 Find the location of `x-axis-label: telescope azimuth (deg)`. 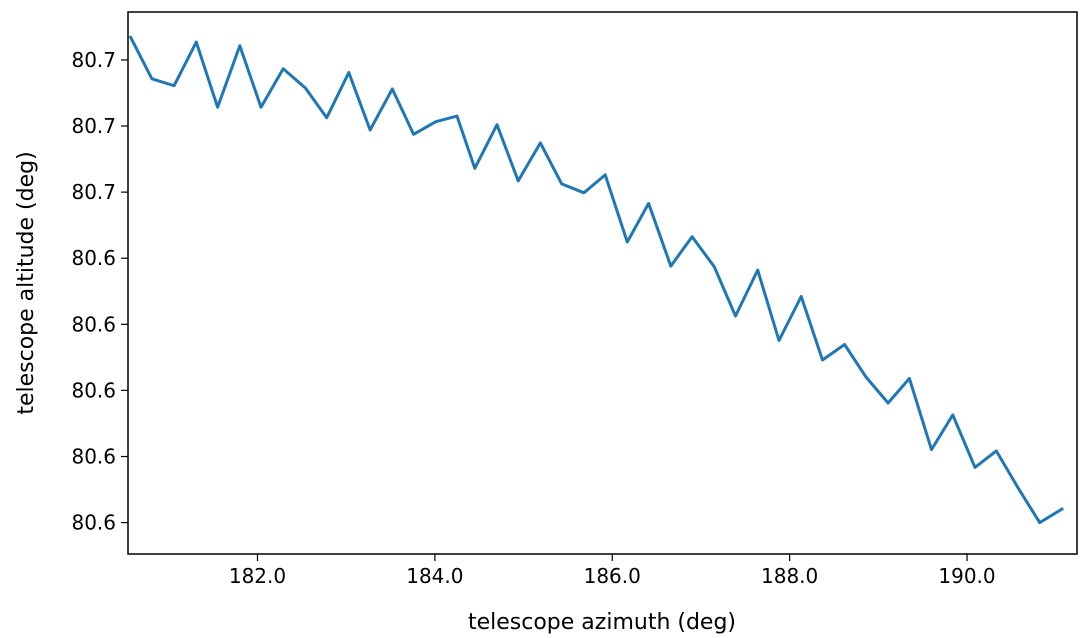

x-axis-label: telescope azimuth (deg) is located at coordinates (602, 622).